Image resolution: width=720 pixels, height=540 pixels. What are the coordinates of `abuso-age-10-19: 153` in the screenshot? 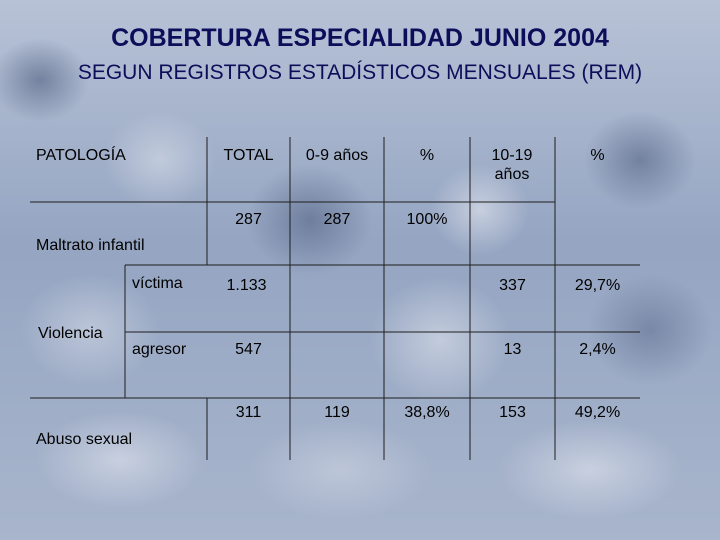 It's located at (512, 412).